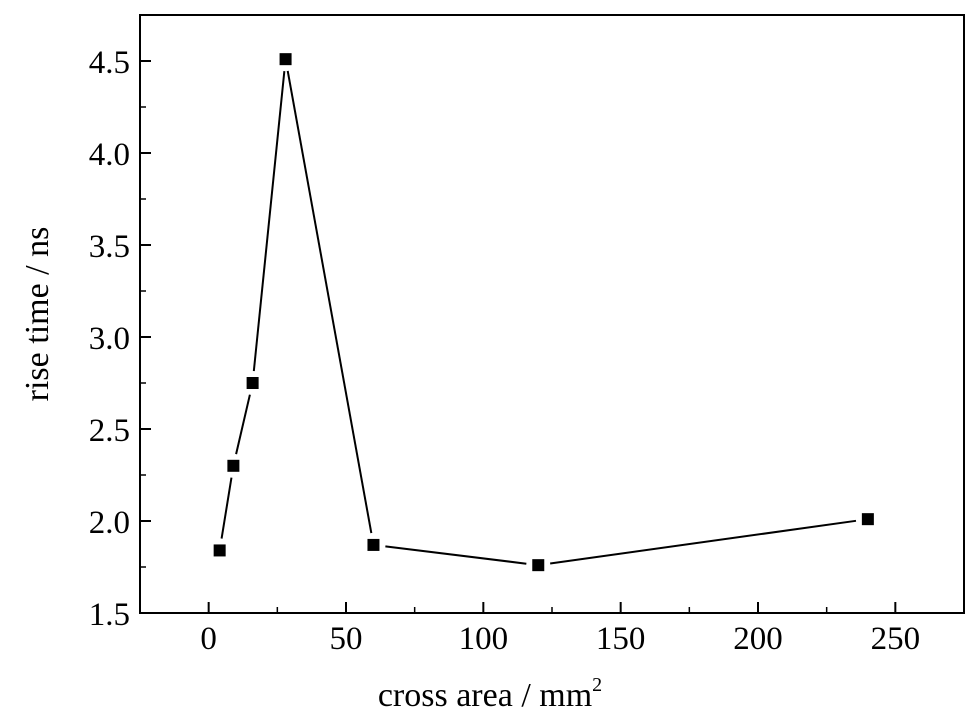 Image resolution: width=974 pixels, height=728 pixels. I want to click on x-axis-title-superscript: 2, so click(597, 685).